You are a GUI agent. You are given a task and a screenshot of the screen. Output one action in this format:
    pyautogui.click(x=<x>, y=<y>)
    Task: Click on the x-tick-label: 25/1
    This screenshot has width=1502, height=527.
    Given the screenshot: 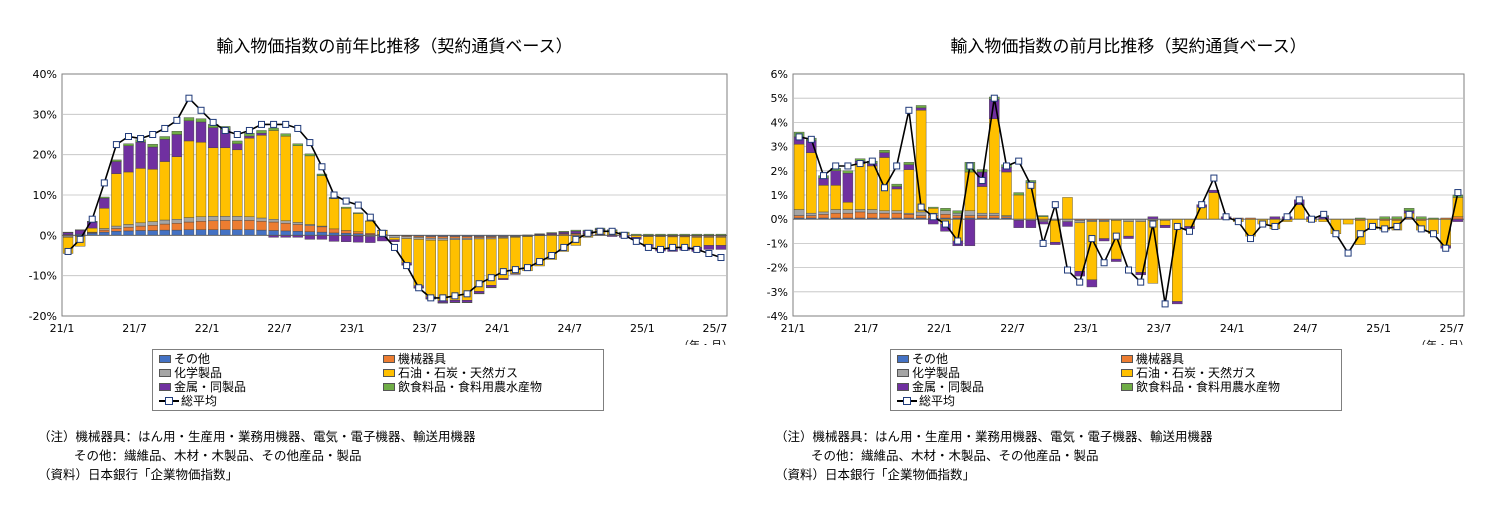 What is the action you would take?
    pyautogui.click(x=1378, y=328)
    